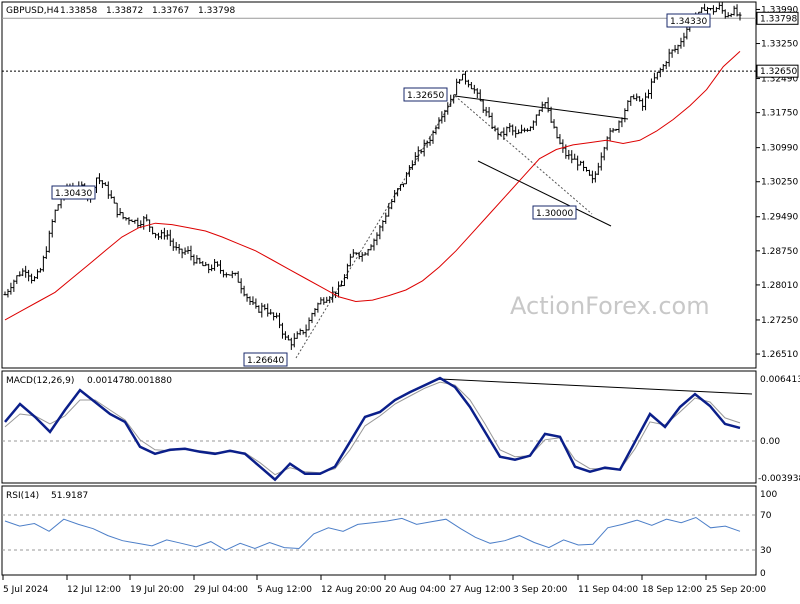 The height and width of the screenshot is (604, 800). What do you see at coordinates (544, 193) in the screenshot?
I see `lower-trendline` at bounding box center [544, 193].